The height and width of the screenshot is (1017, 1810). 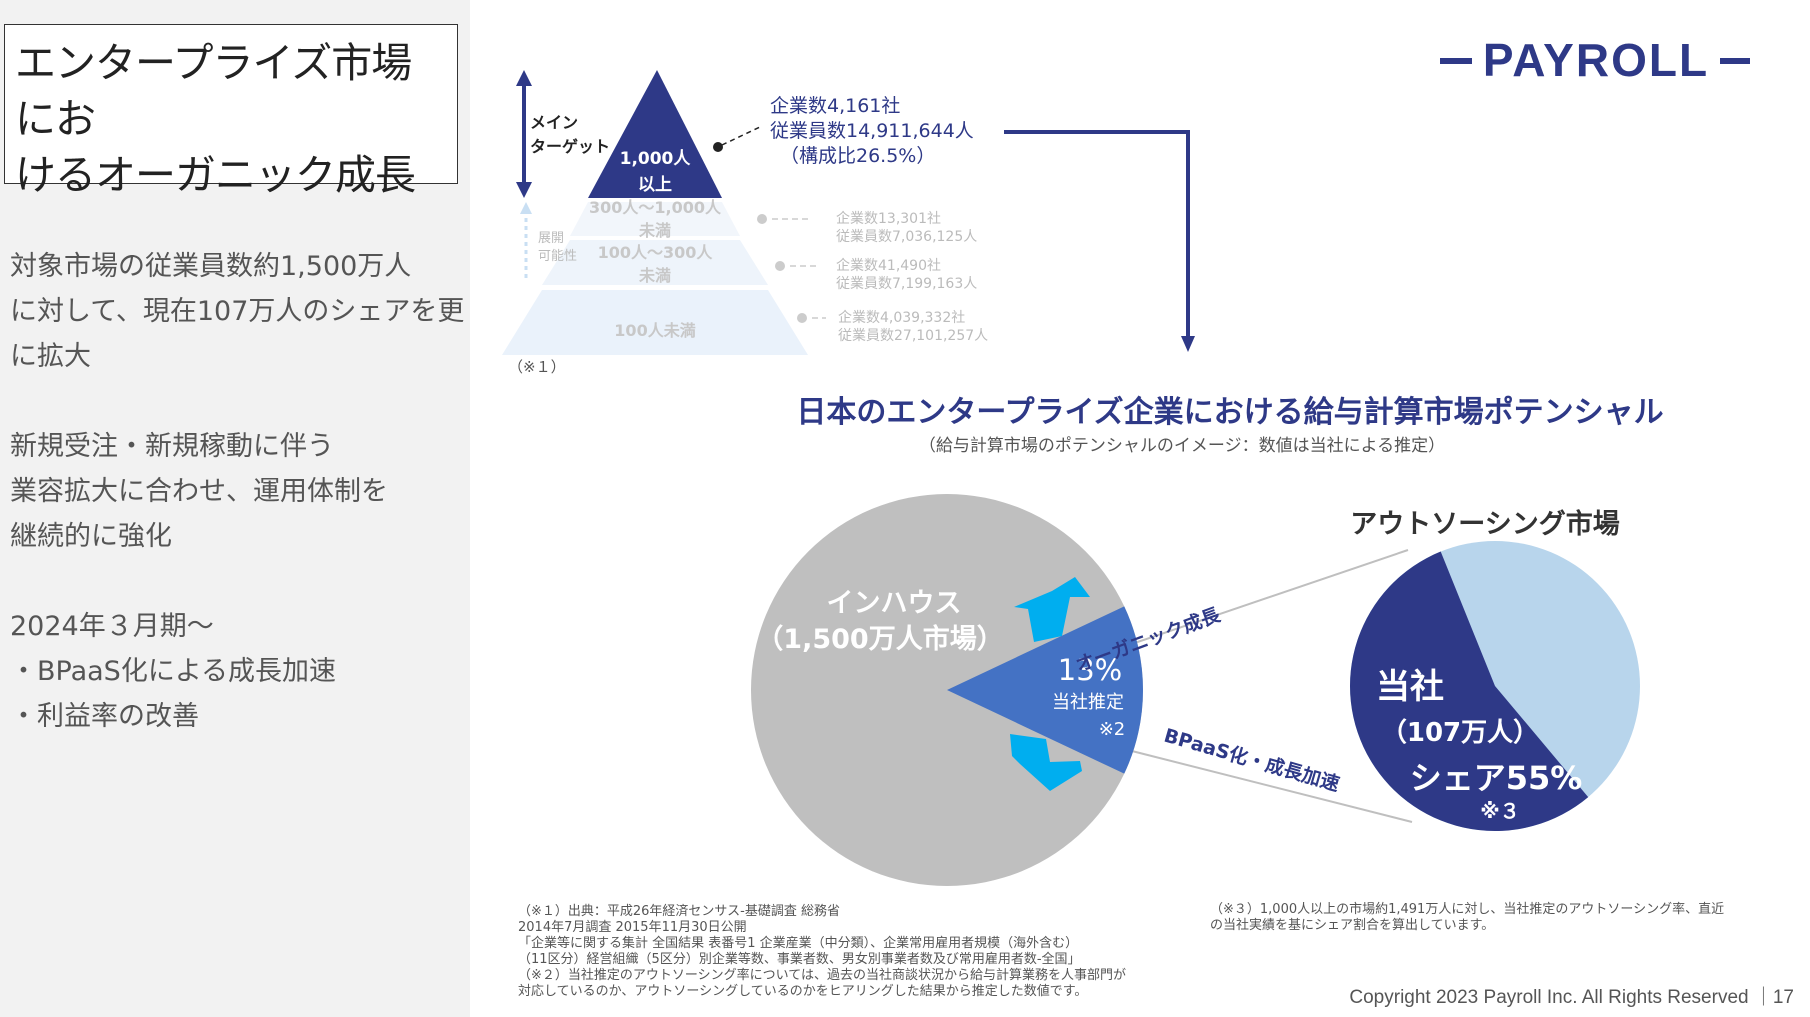 What do you see at coordinates (554, 122) in the screenshot?
I see `main-target-label-a: メイン` at bounding box center [554, 122].